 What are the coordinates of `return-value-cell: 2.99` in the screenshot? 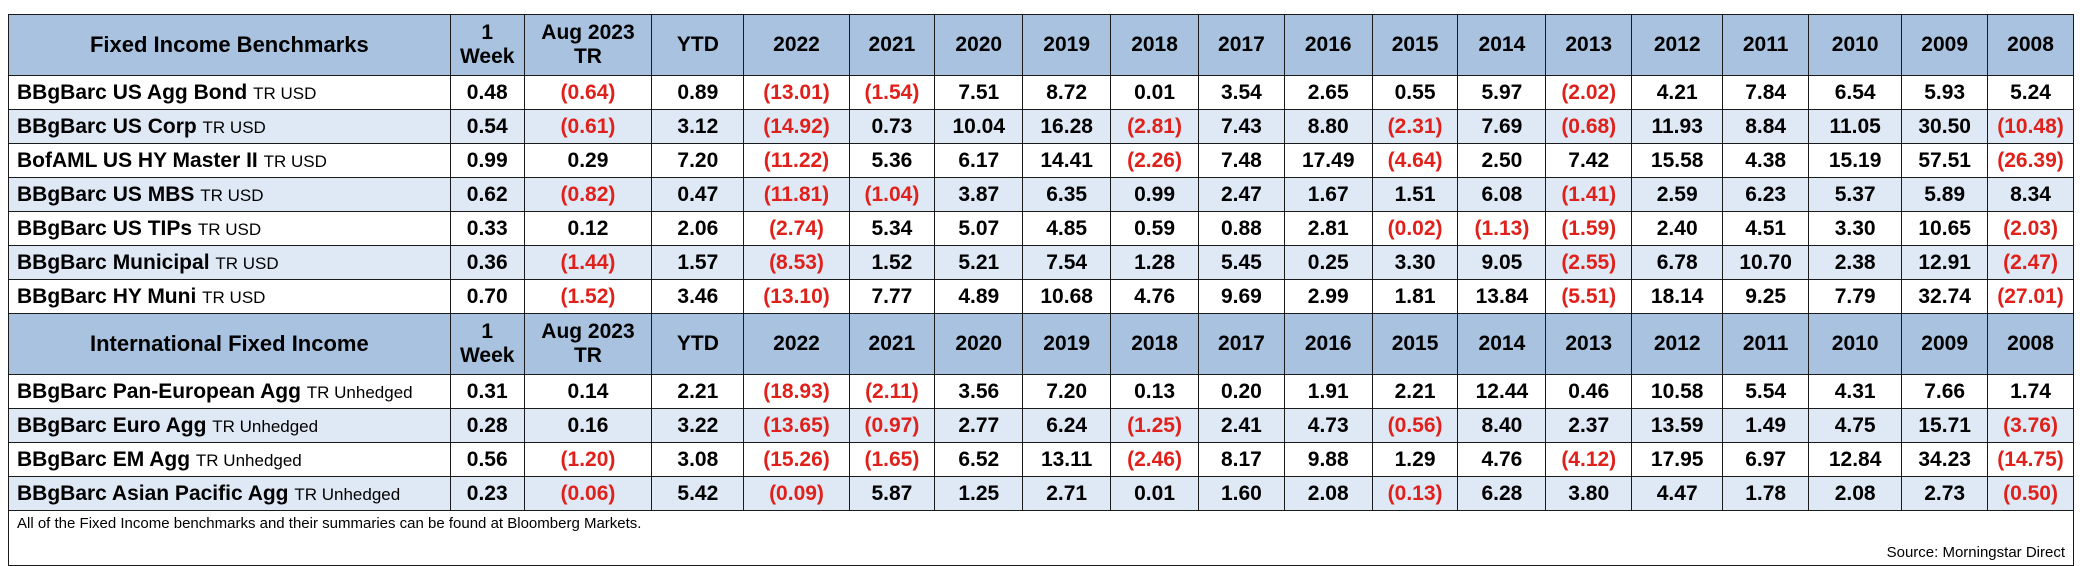 It's located at (1328, 296).